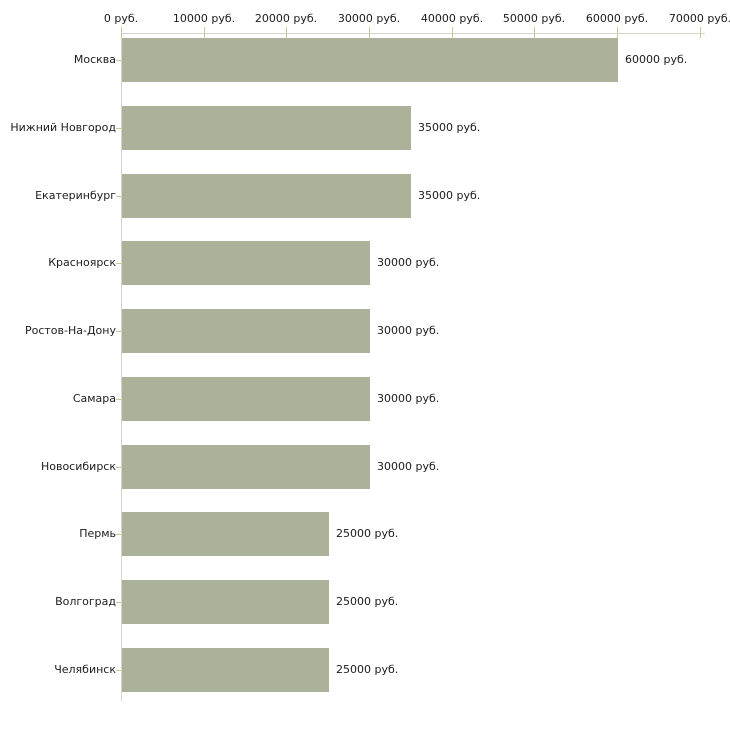  Describe the element at coordinates (85, 601) in the screenshot. I see `category-label: Волгоград` at that location.